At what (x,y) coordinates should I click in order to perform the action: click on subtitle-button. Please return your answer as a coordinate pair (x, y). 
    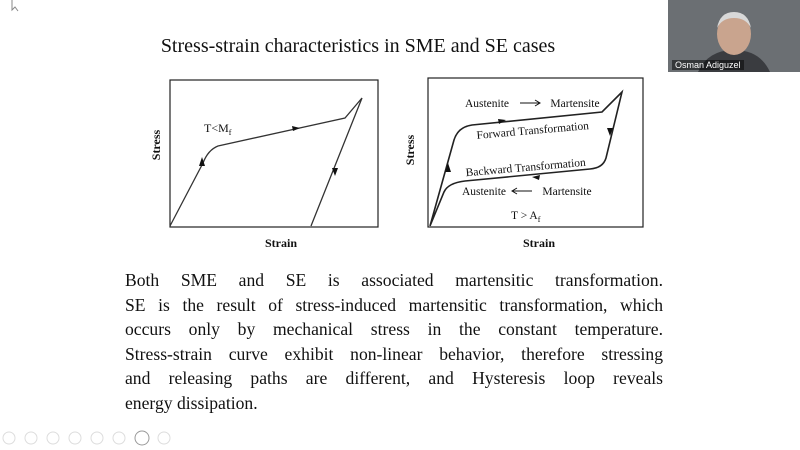
    Looking at the image, I should click on (119, 438).